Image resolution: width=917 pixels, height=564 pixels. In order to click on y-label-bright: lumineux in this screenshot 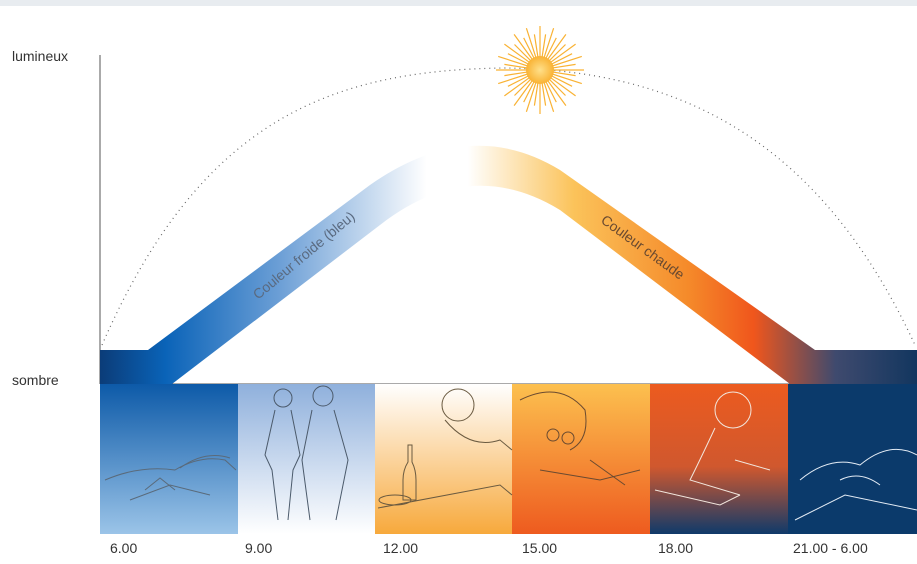, I will do `click(40, 56)`.